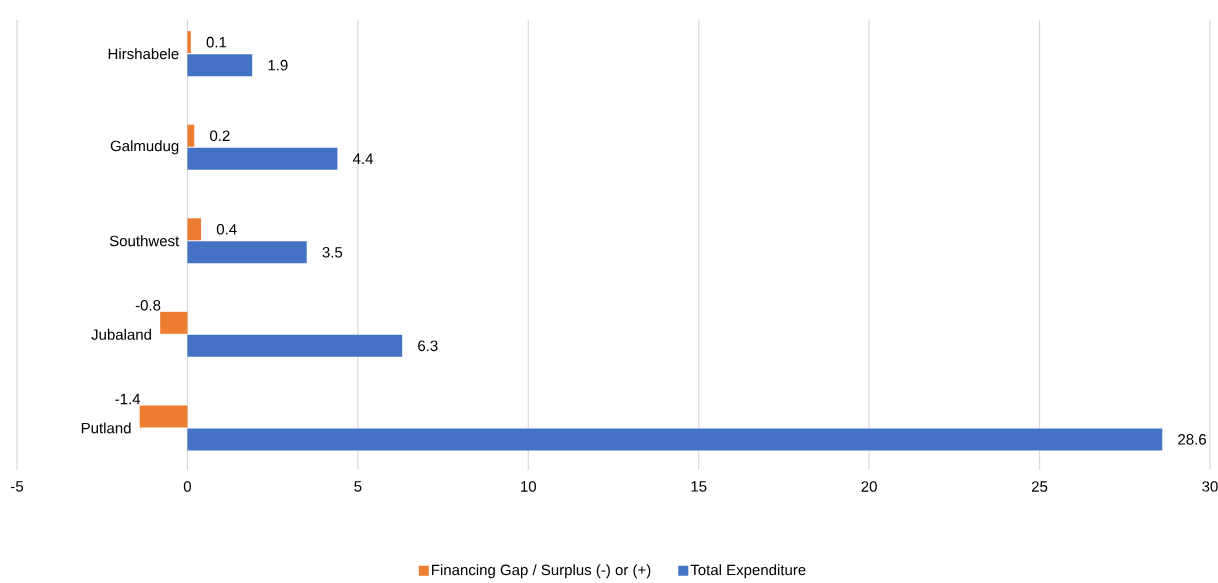 The height and width of the screenshot is (583, 1218). Describe the element at coordinates (187, 486) in the screenshot. I see `x-tick-label: 0` at that location.